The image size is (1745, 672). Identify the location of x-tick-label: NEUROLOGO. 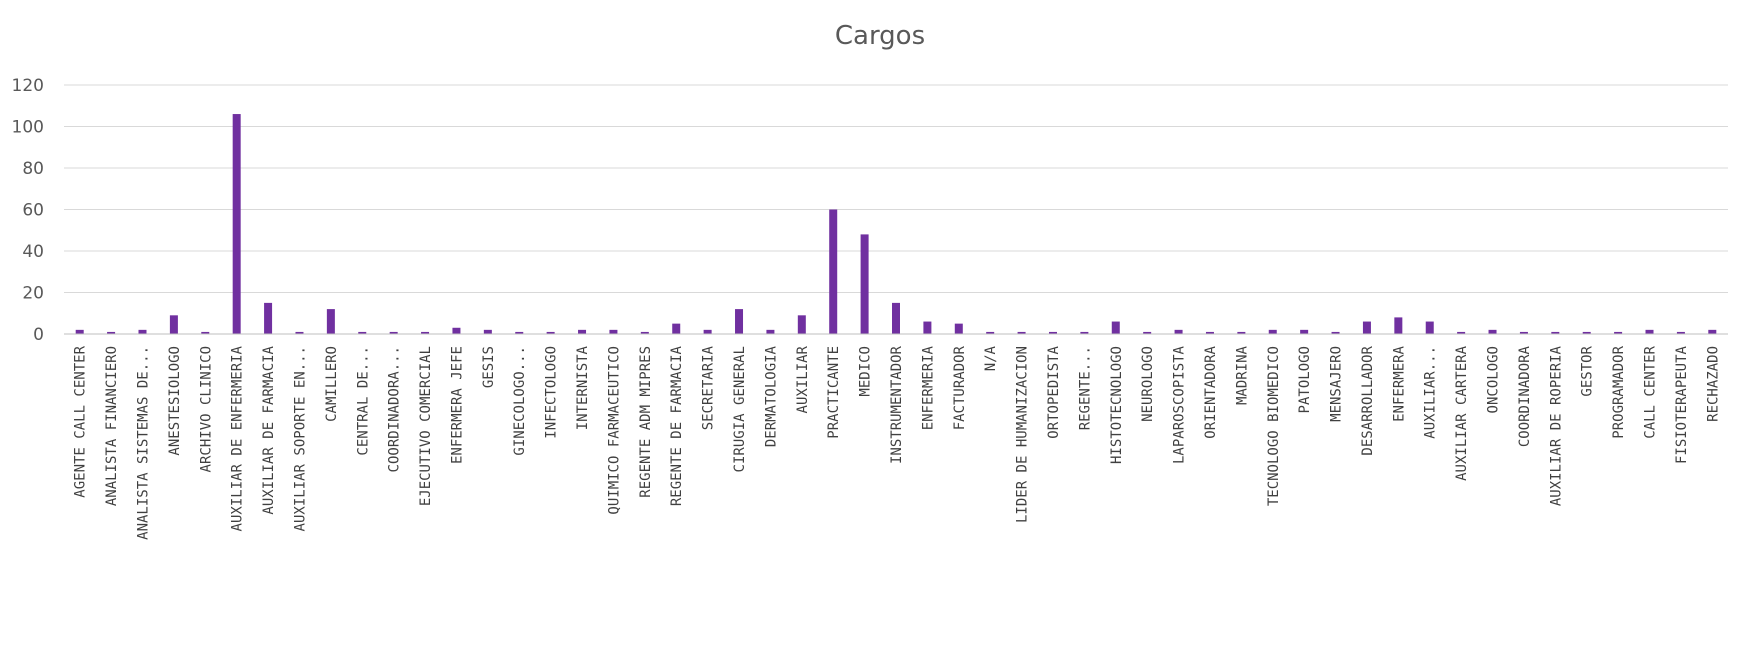
(1148, 384).